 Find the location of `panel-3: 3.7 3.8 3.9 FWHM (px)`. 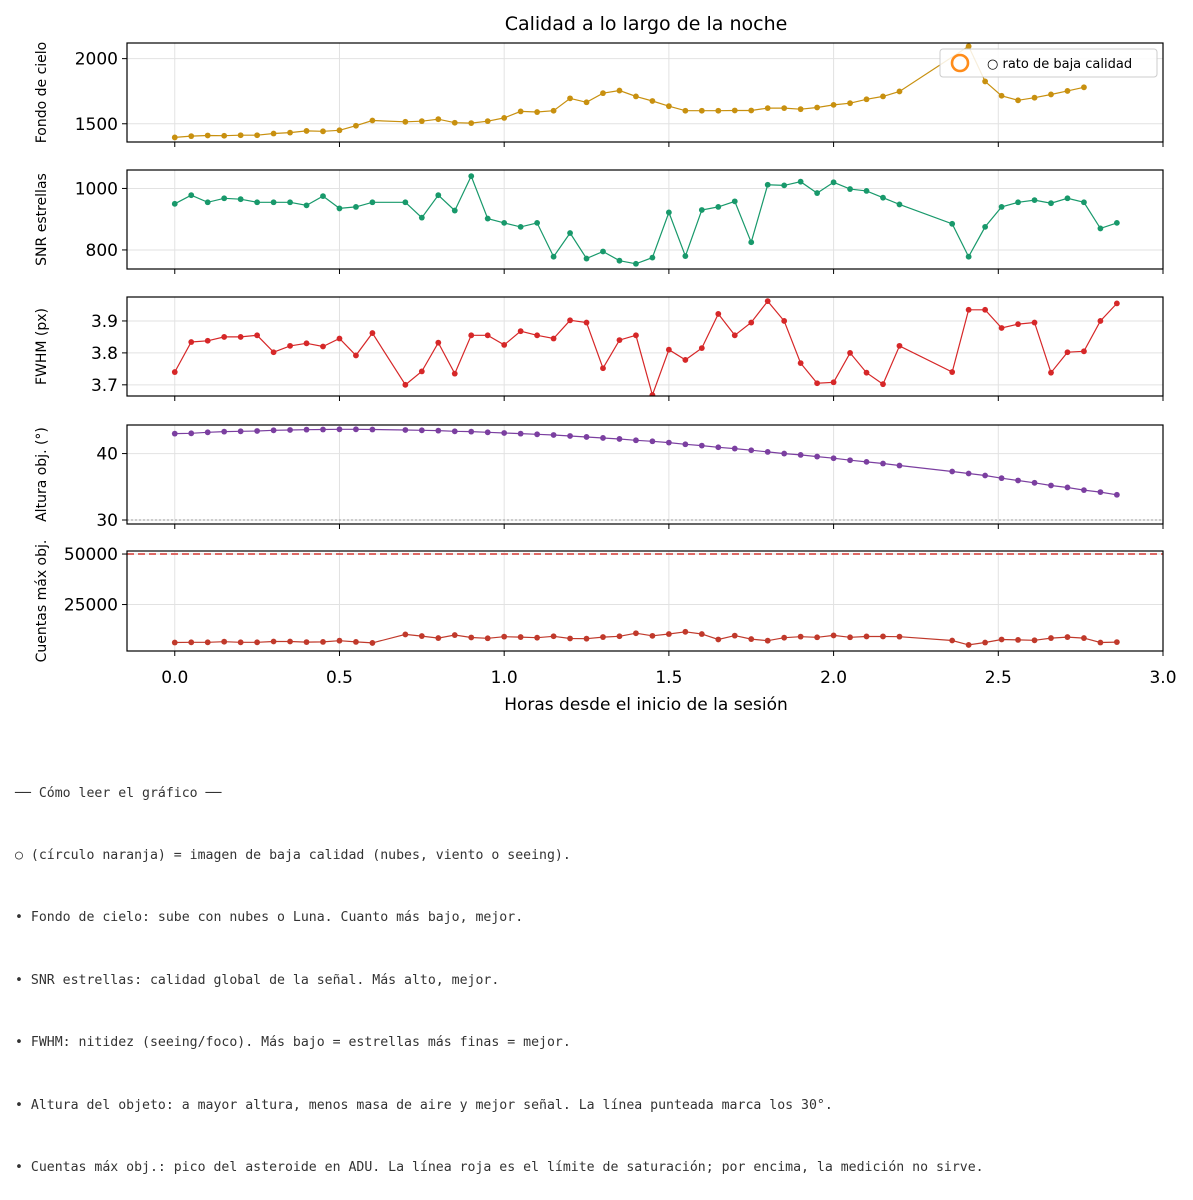

panel-3: 3.7 3.8 3.9 FWHM (px) is located at coordinates (599, 348).